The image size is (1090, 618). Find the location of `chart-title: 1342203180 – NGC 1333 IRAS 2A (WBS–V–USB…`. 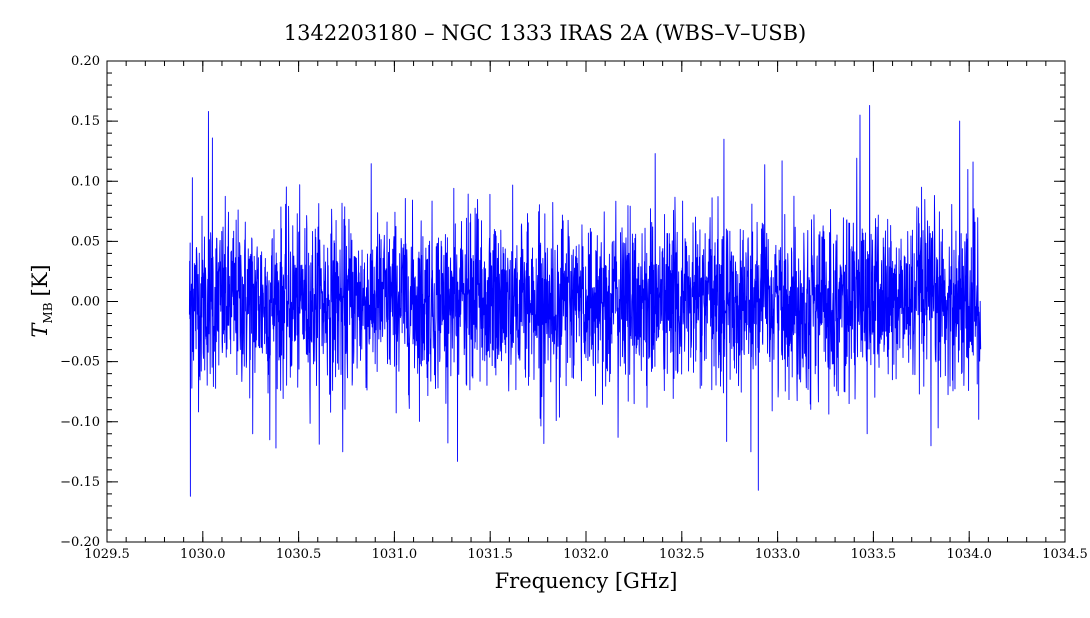

chart-title: 1342203180 – NGC 1333 IRAS 2A (WBS–V–USB… is located at coordinates (545, 33).